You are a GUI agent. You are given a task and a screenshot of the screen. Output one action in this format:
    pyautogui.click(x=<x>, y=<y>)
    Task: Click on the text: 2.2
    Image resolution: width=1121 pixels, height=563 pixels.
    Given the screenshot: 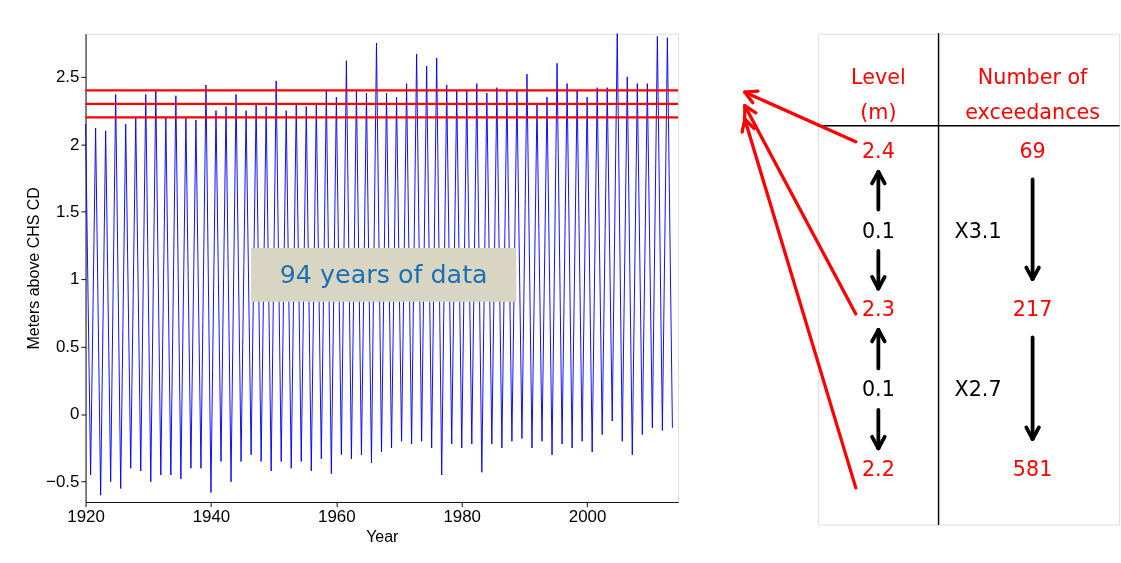 What is the action you would take?
    pyautogui.click(x=878, y=468)
    